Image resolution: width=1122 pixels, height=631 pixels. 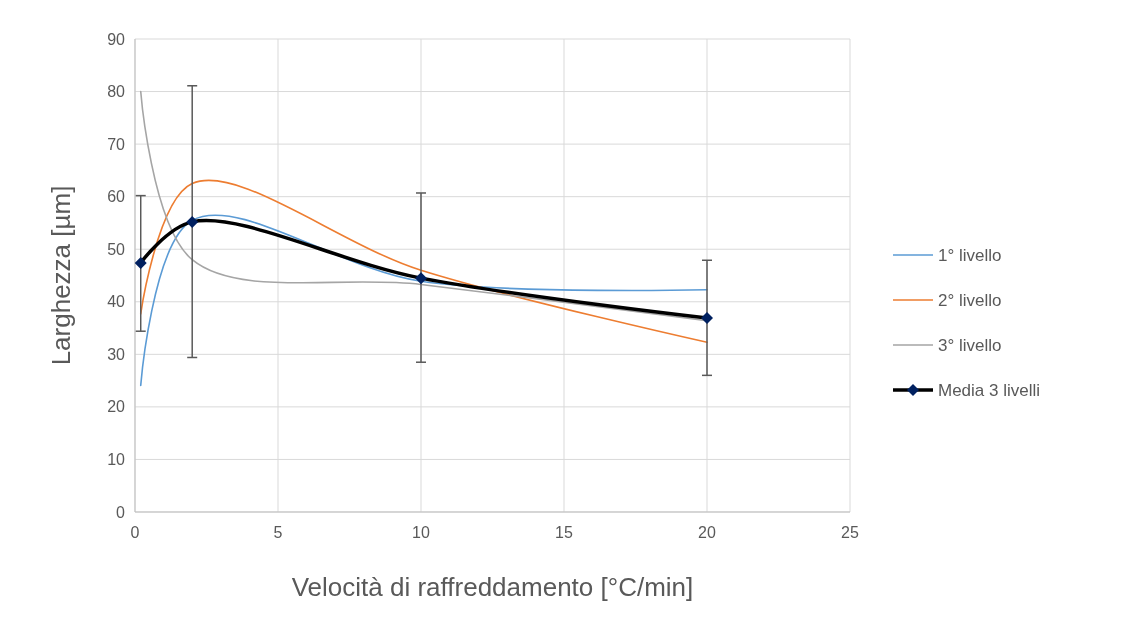 What do you see at coordinates (707, 532) in the screenshot?
I see `x-tick-label: 20` at bounding box center [707, 532].